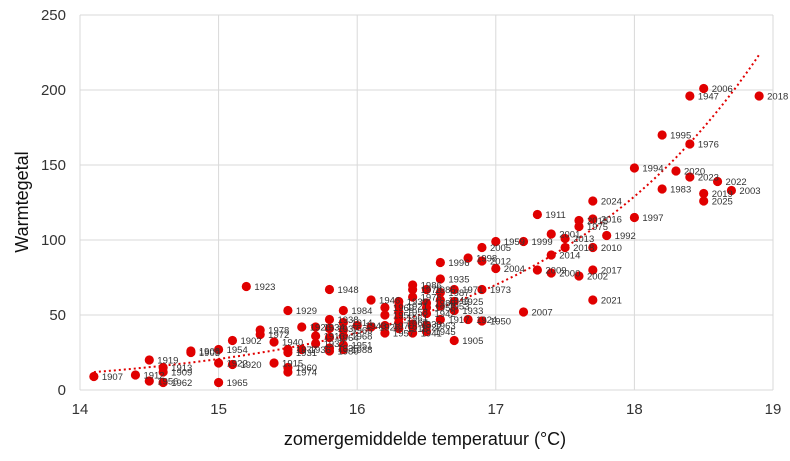 The image size is (790, 461). Describe the element at coordinates (625, 236) in the screenshot. I see `data-point-label: 1992` at that location.